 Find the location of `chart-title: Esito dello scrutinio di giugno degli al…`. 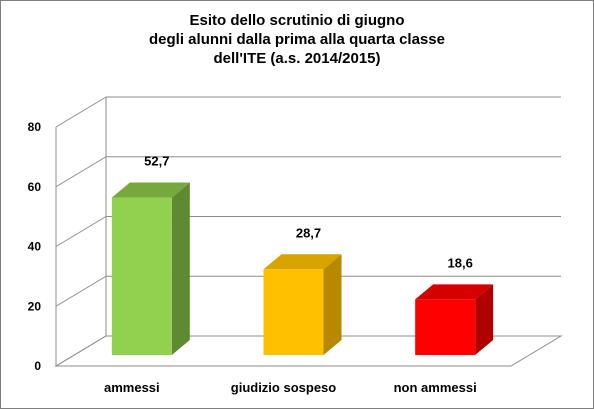

chart-title: Esito dello scrutinio di giugno degli al… is located at coordinates (297, 39).